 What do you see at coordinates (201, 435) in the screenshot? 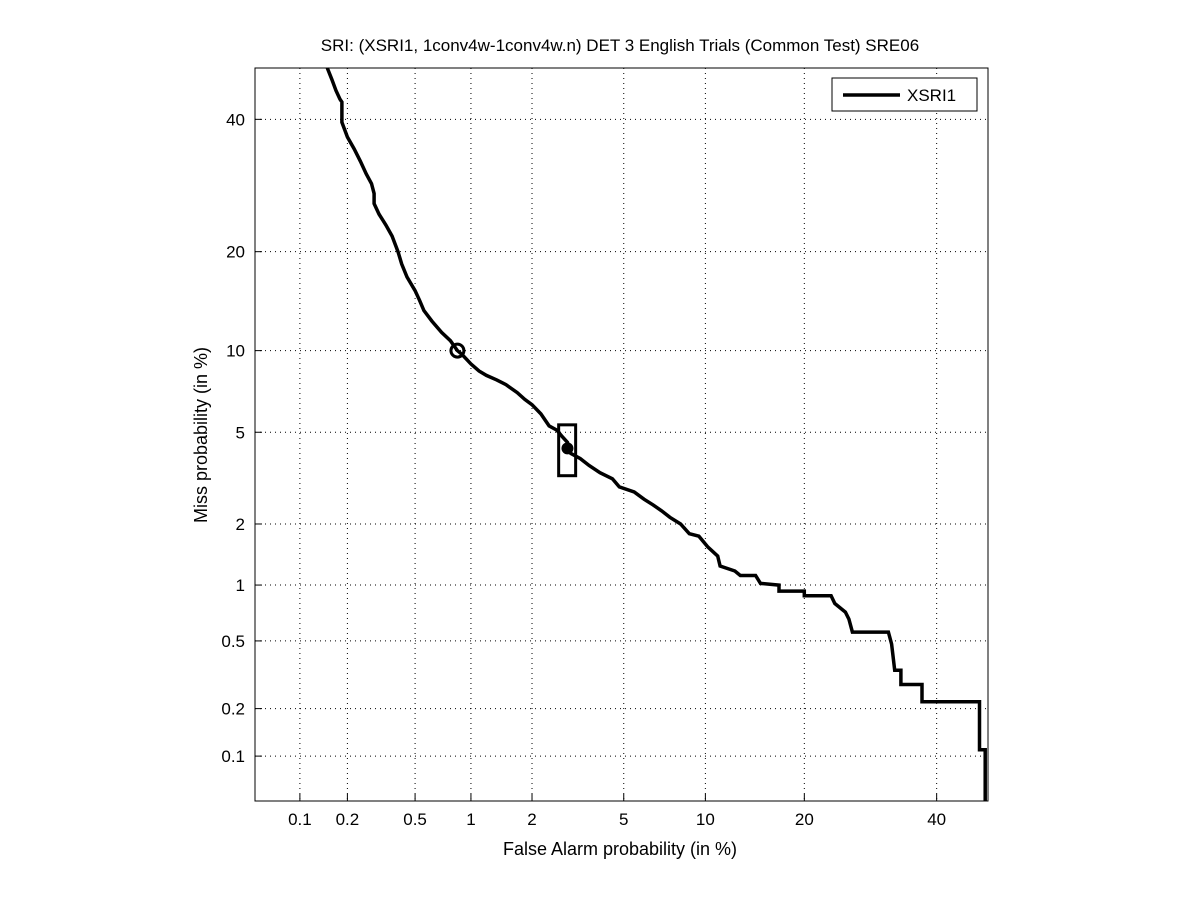
I see `y-axis-title: Miss probability (in %)` at bounding box center [201, 435].